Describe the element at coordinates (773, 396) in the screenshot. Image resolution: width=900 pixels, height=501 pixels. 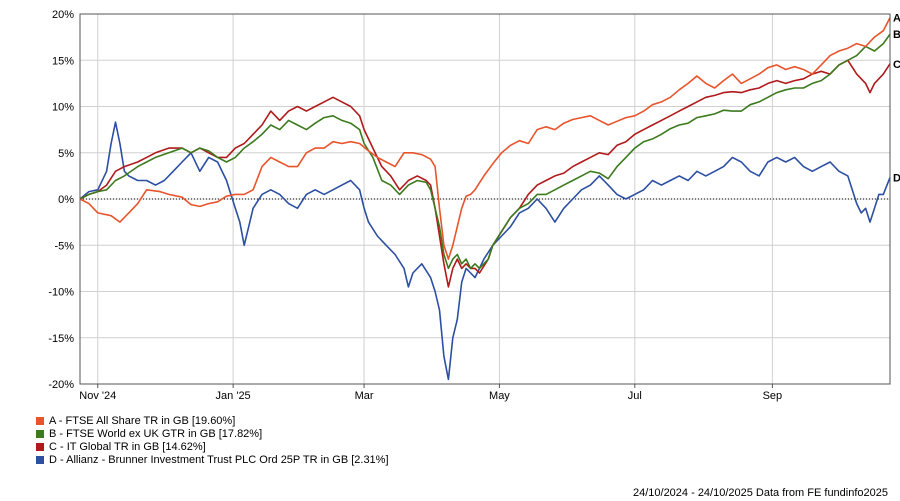
I see `x-tick-label: Sep` at that location.